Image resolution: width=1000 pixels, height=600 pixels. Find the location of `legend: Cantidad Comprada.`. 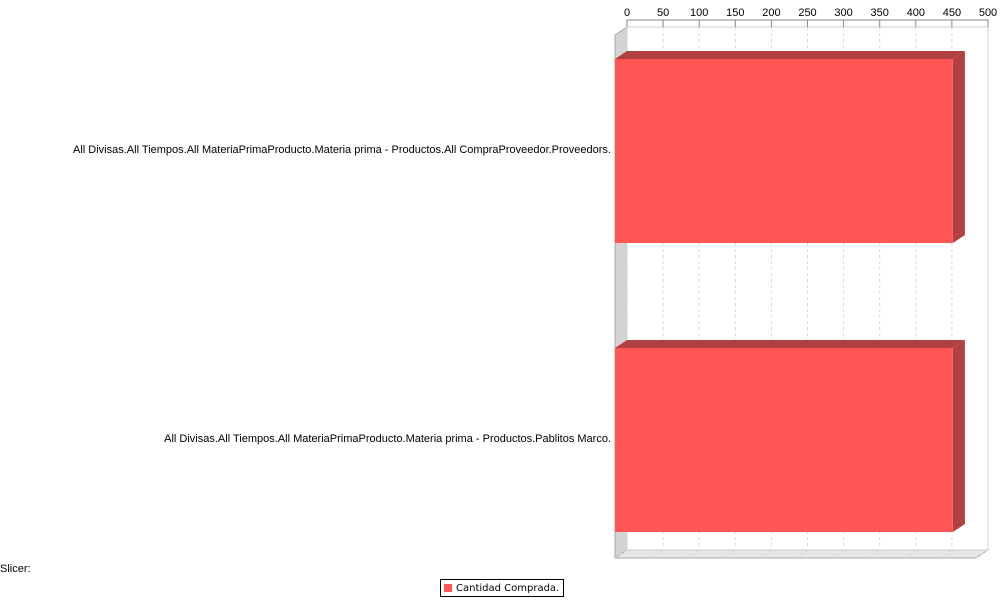

legend: Cantidad Comprada. is located at coordinates (502, 588).